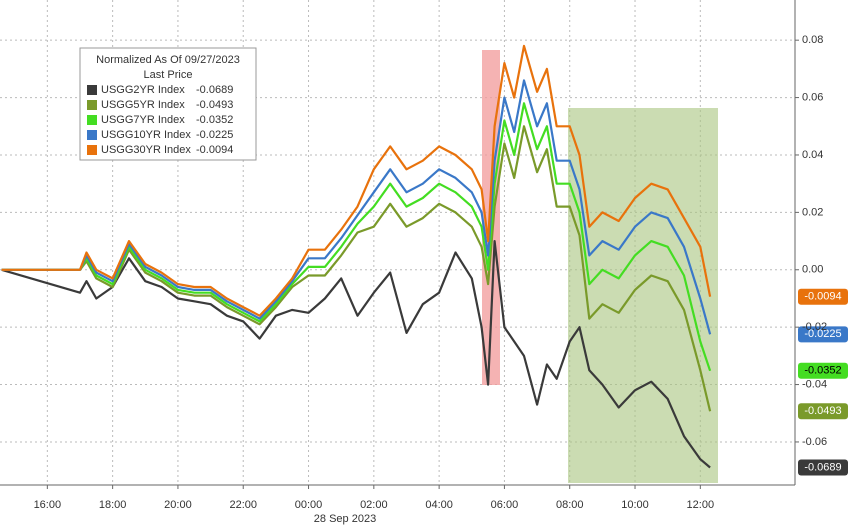 This screenshot has height=532, width=848. I want to click on legend-value: -0.0689, so click(214, 90).